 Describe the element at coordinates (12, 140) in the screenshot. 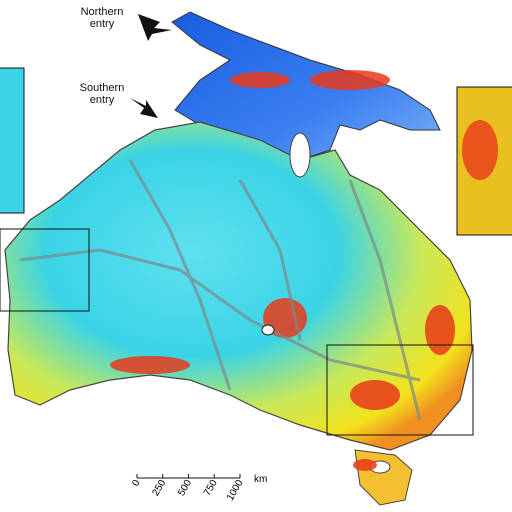

I see `inset` at that location.